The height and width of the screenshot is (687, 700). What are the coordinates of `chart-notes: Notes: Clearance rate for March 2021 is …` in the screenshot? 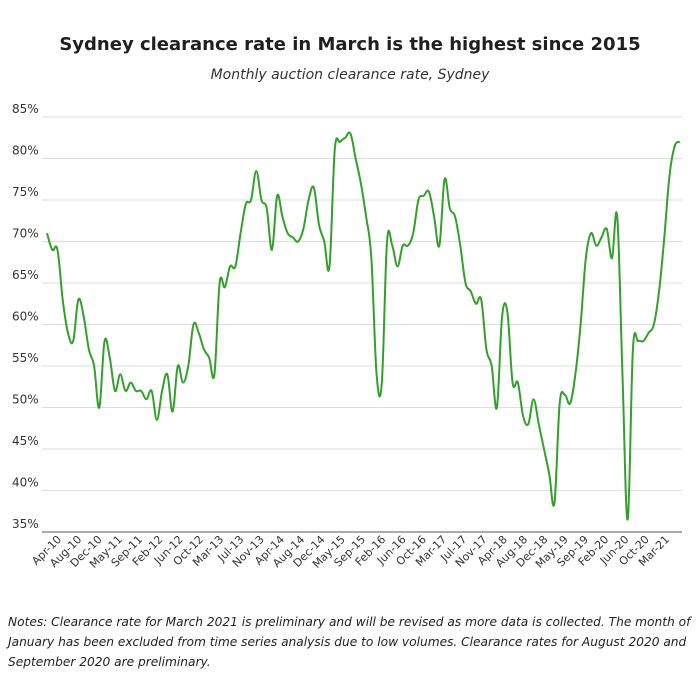 It's located at (349, 642).